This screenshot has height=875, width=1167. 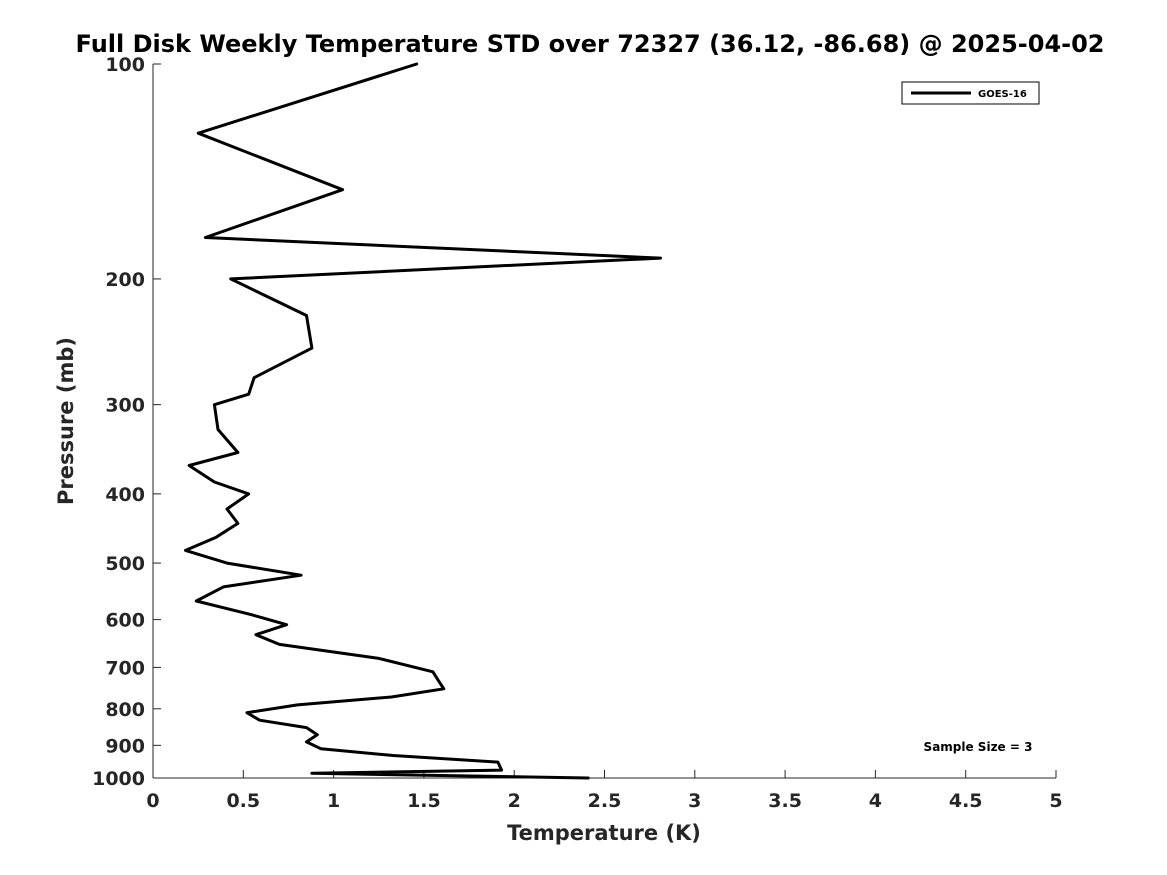 I want to click on x-tick-label-1: 0.5, so click(x=243, y=801).